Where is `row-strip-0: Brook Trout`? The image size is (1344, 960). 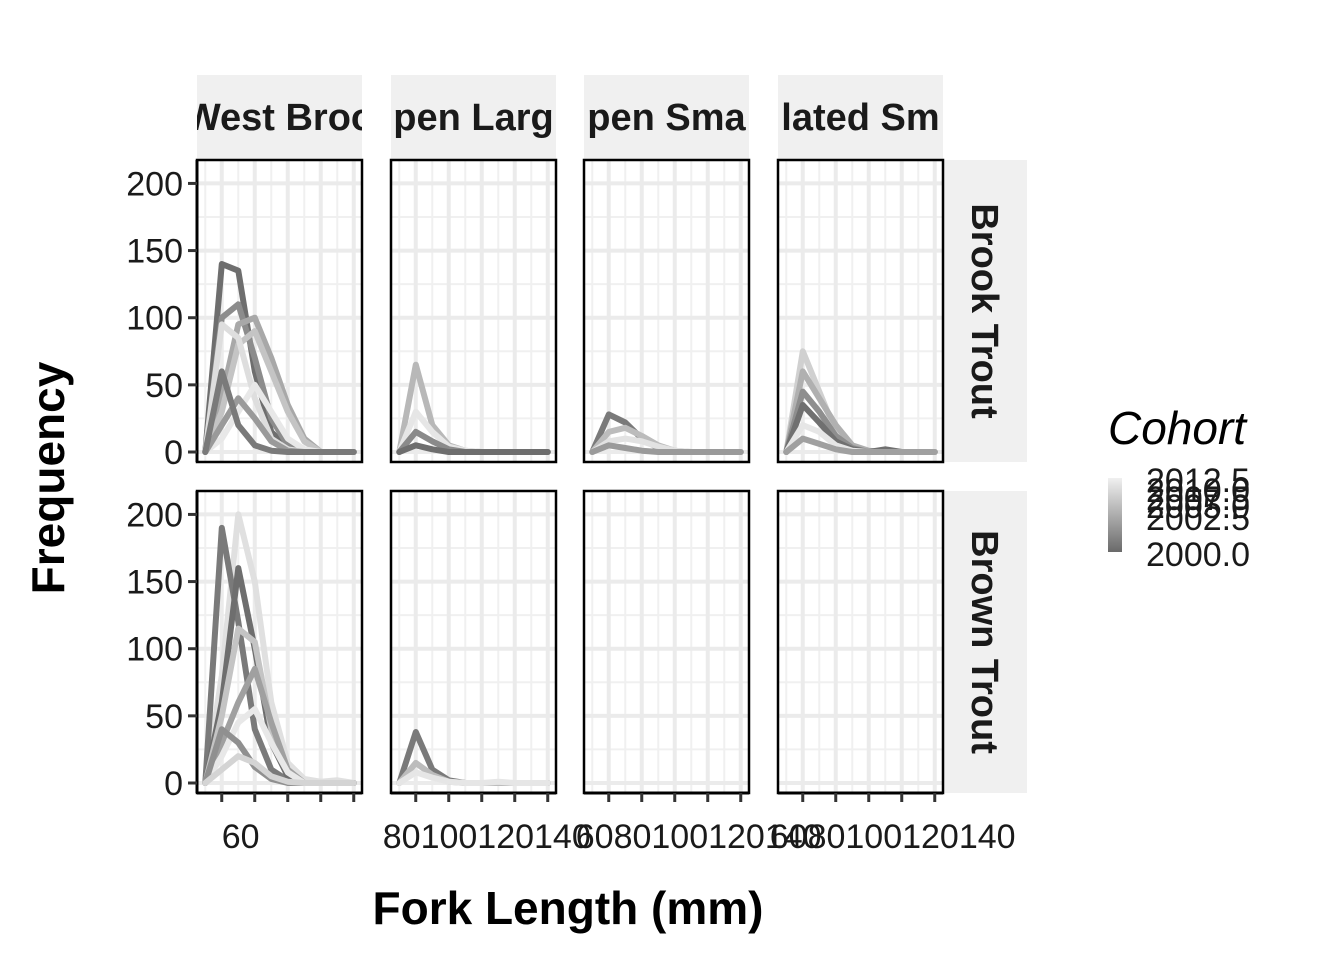 row-strip-0: Brook Trout is located at coordinates (985, 311).